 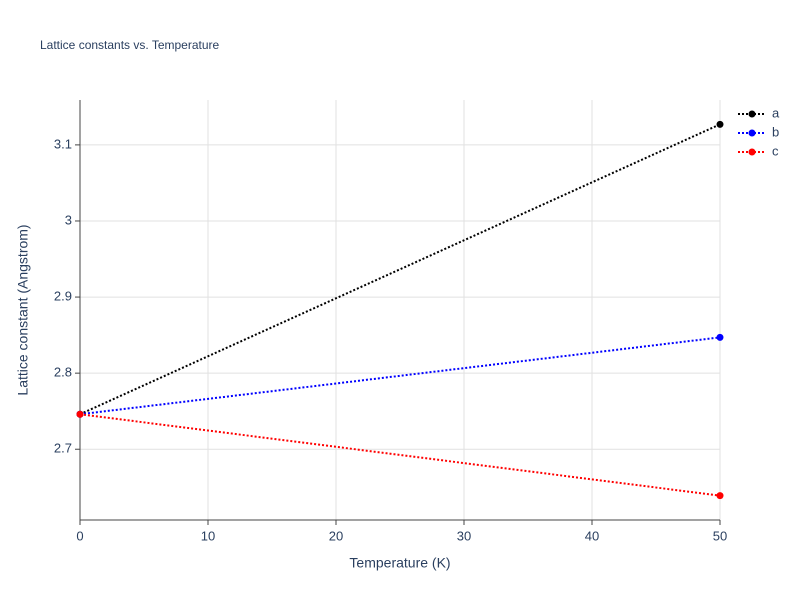 I want to click on y-tick-label: 2.7, so click(x=63, y=448).